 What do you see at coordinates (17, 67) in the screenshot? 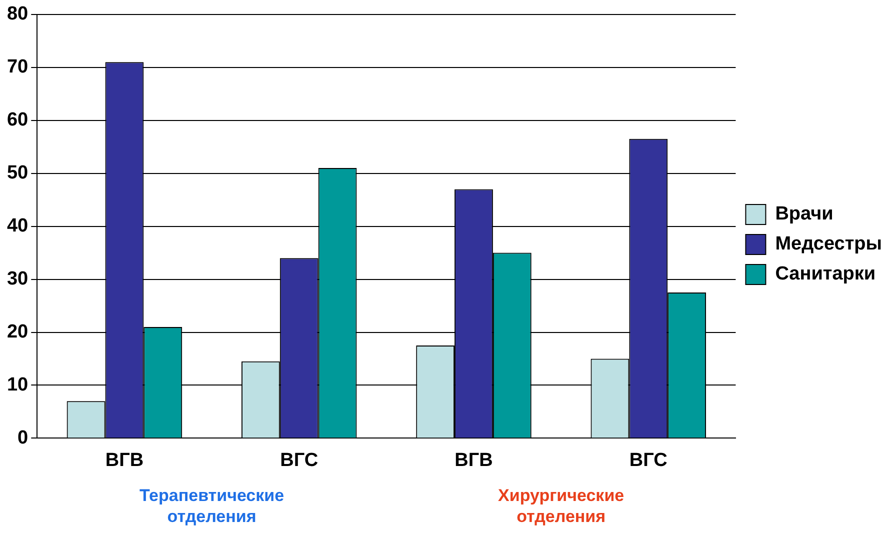
I see `y-tick-label: 70` at bounding box center [17, 67].